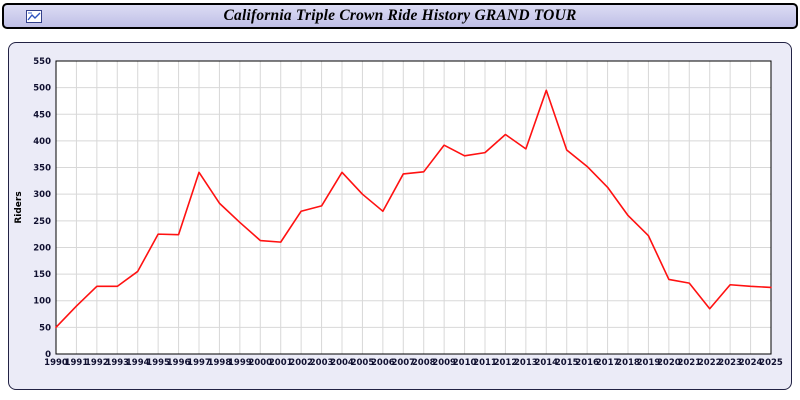 The width and height of the screenshot is (800, 400). Describe the element at coordinates (77, 363) in the screenshot. I see `x-tick-label: 1991` at that location.